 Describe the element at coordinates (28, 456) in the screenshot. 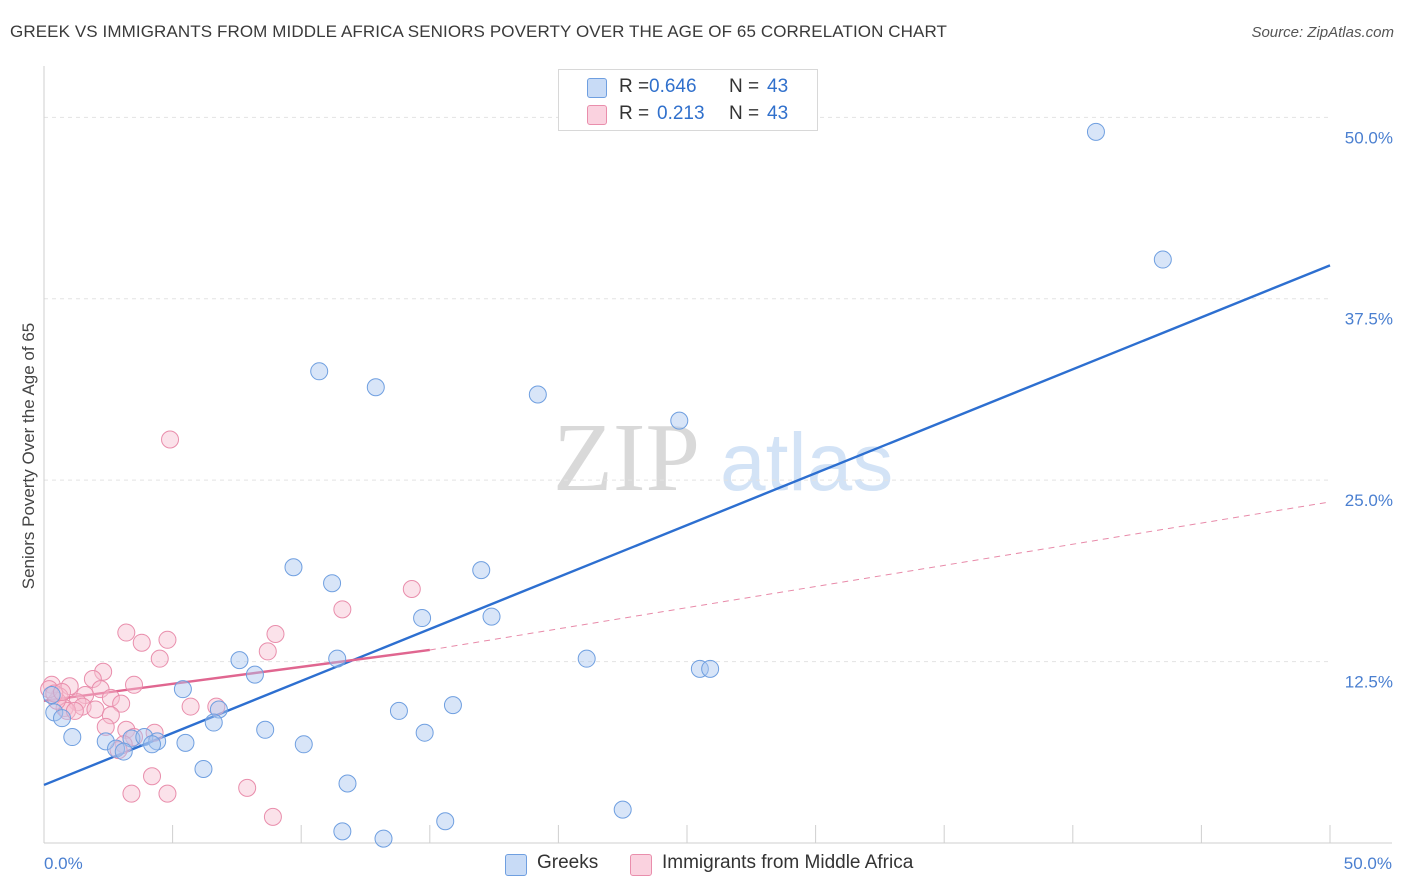

I see `y-axis-title: Seniors Poverty Over the Age of 65` at that location.